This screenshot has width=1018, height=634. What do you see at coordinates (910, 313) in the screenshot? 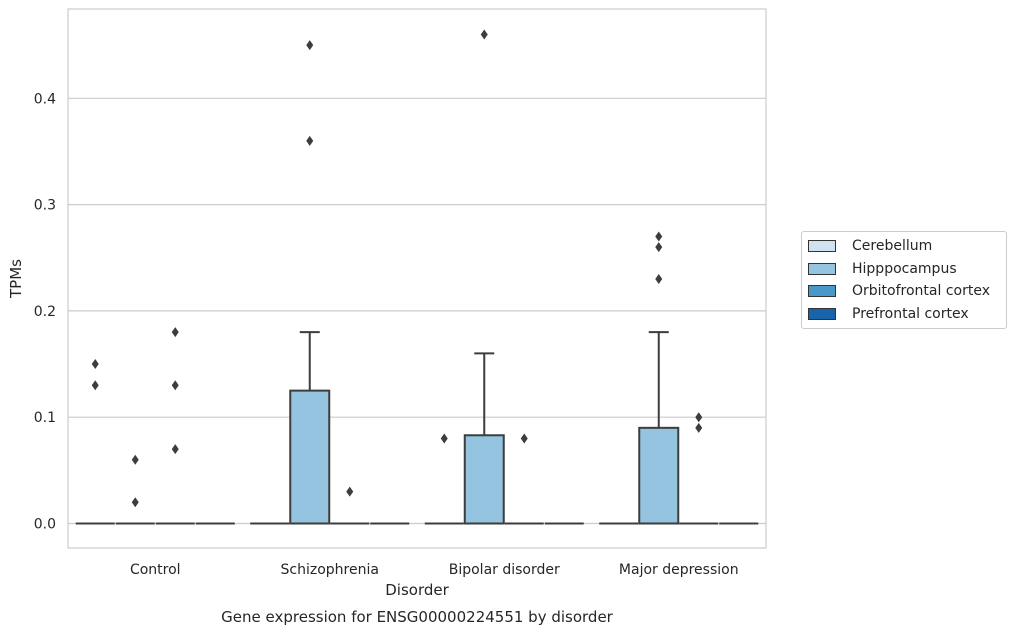
I see `legend-label: Prefrontal cortex` at bounding box center [910, 313].